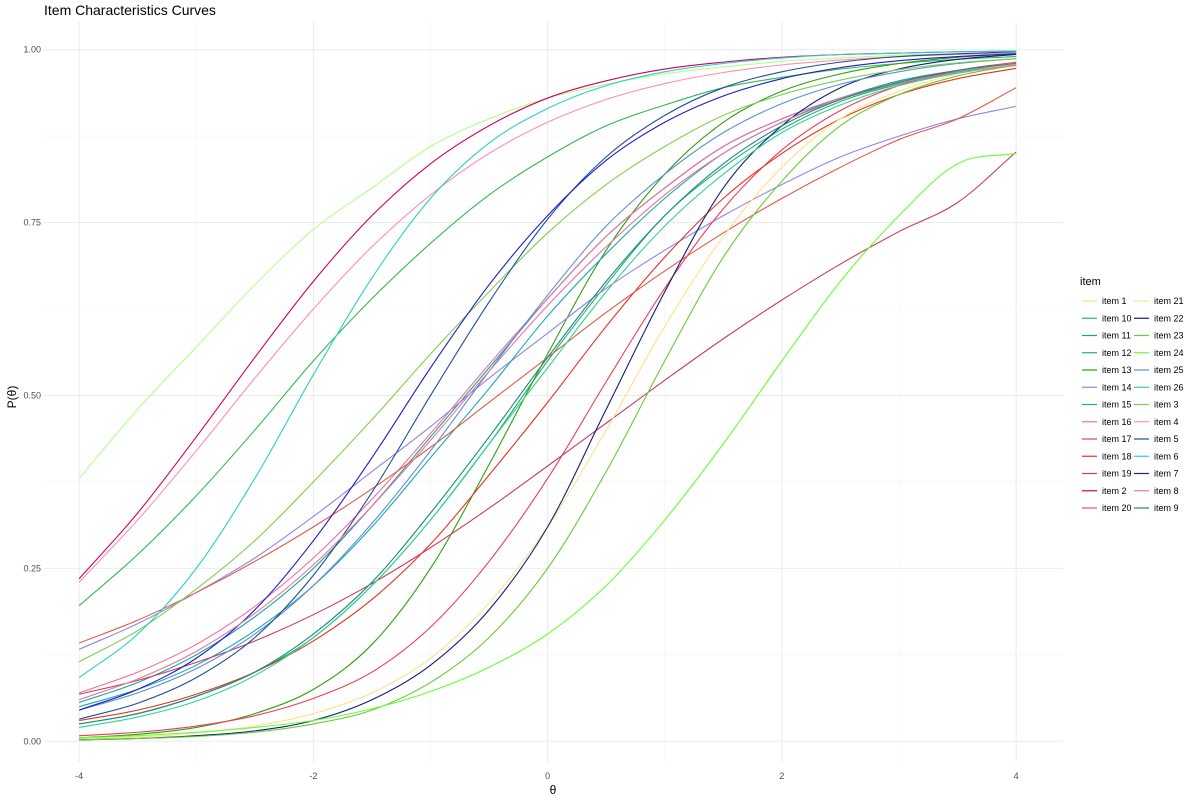 The height and width of the screenshot is (800, 1200). I want to click on legend-entry: item 20, so click(1107, 508).